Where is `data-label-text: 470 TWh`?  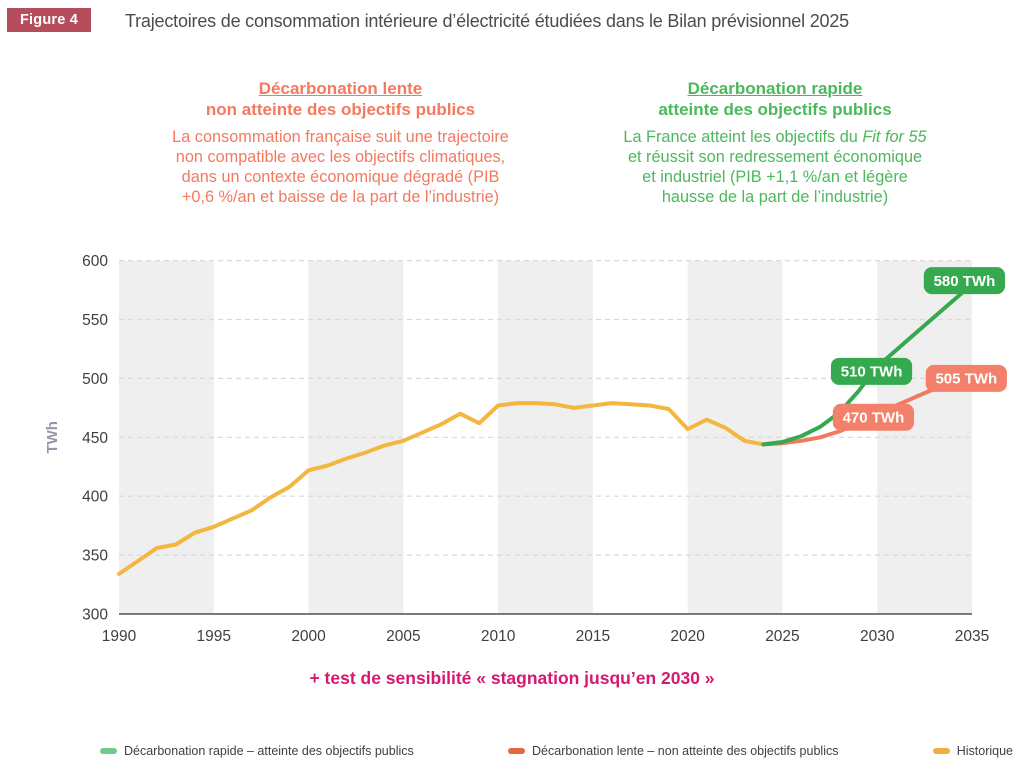 data-label-text: 470 TWh is located at coordinates (874, 417).